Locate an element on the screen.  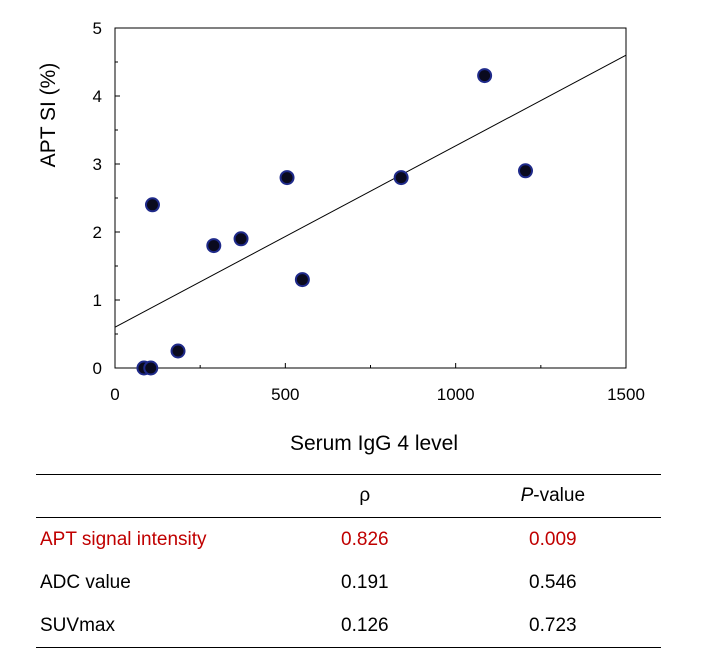
header-p-italic: P is located at coordinates (527, 495).